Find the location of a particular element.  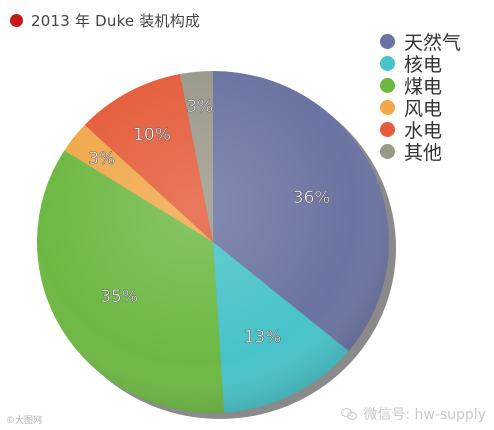

legend-item-4: 水电 is located at coordinates (420, 130).